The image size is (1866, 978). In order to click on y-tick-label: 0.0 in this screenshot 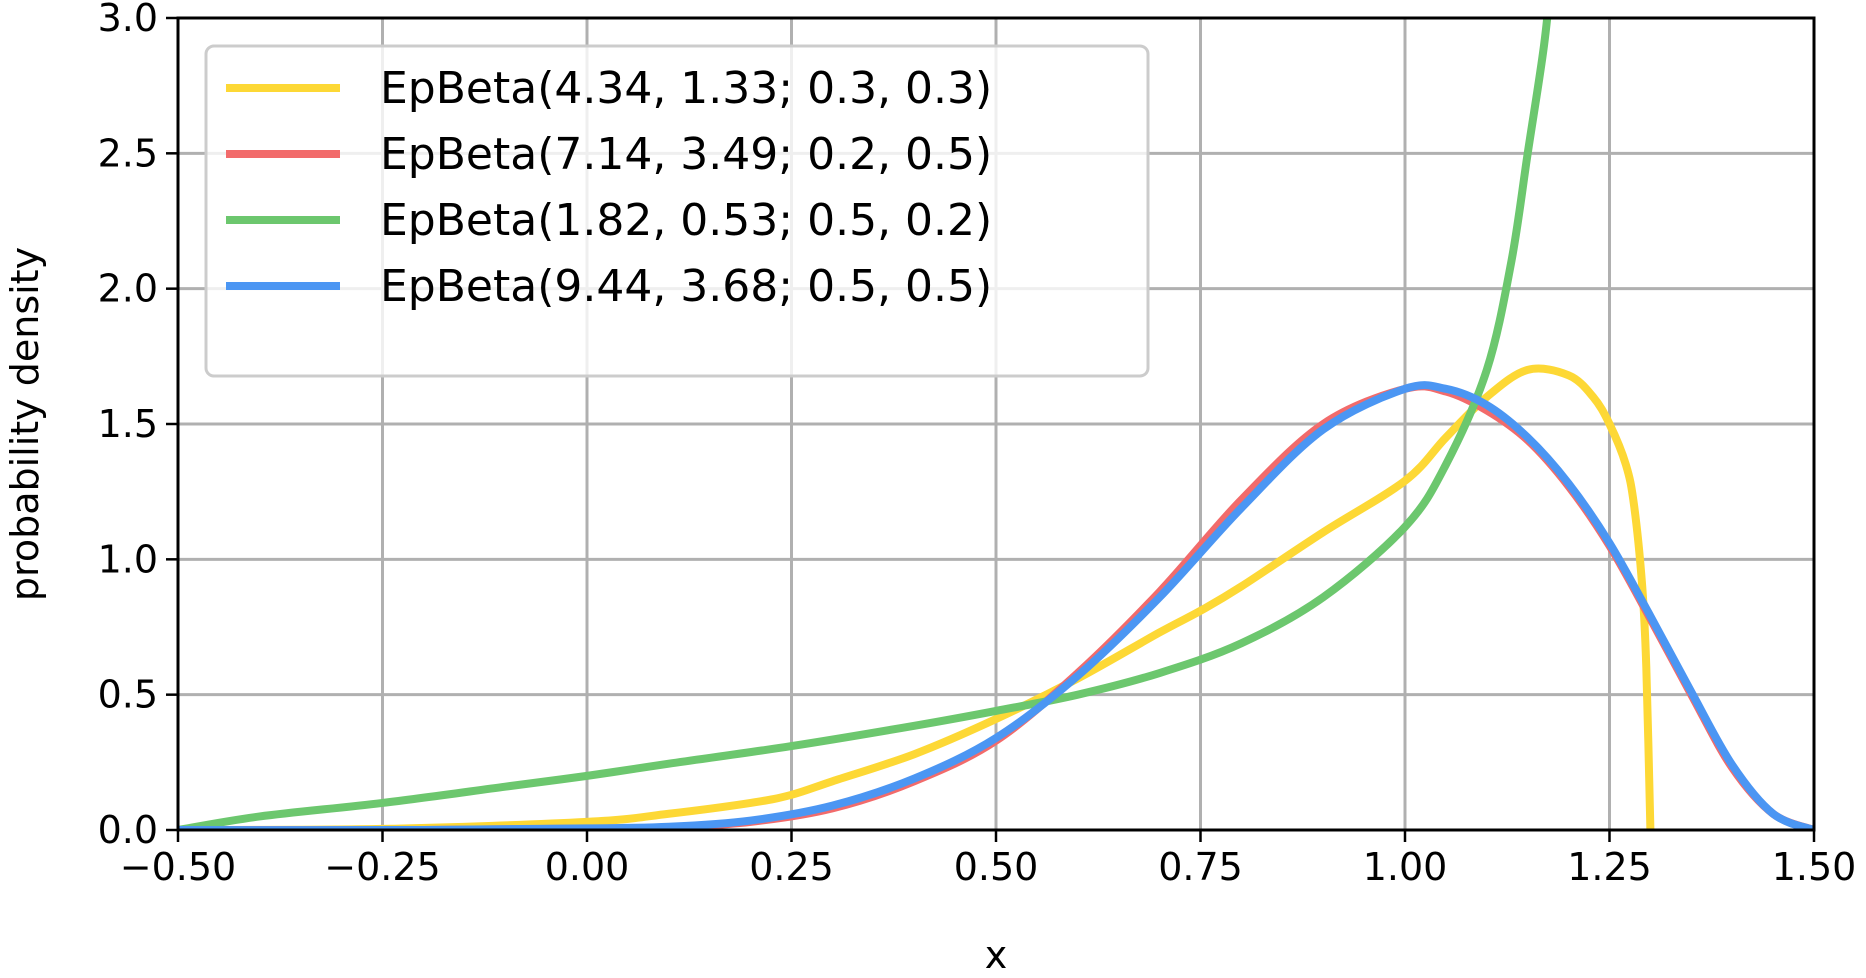, I will do `click(128, 830)`.